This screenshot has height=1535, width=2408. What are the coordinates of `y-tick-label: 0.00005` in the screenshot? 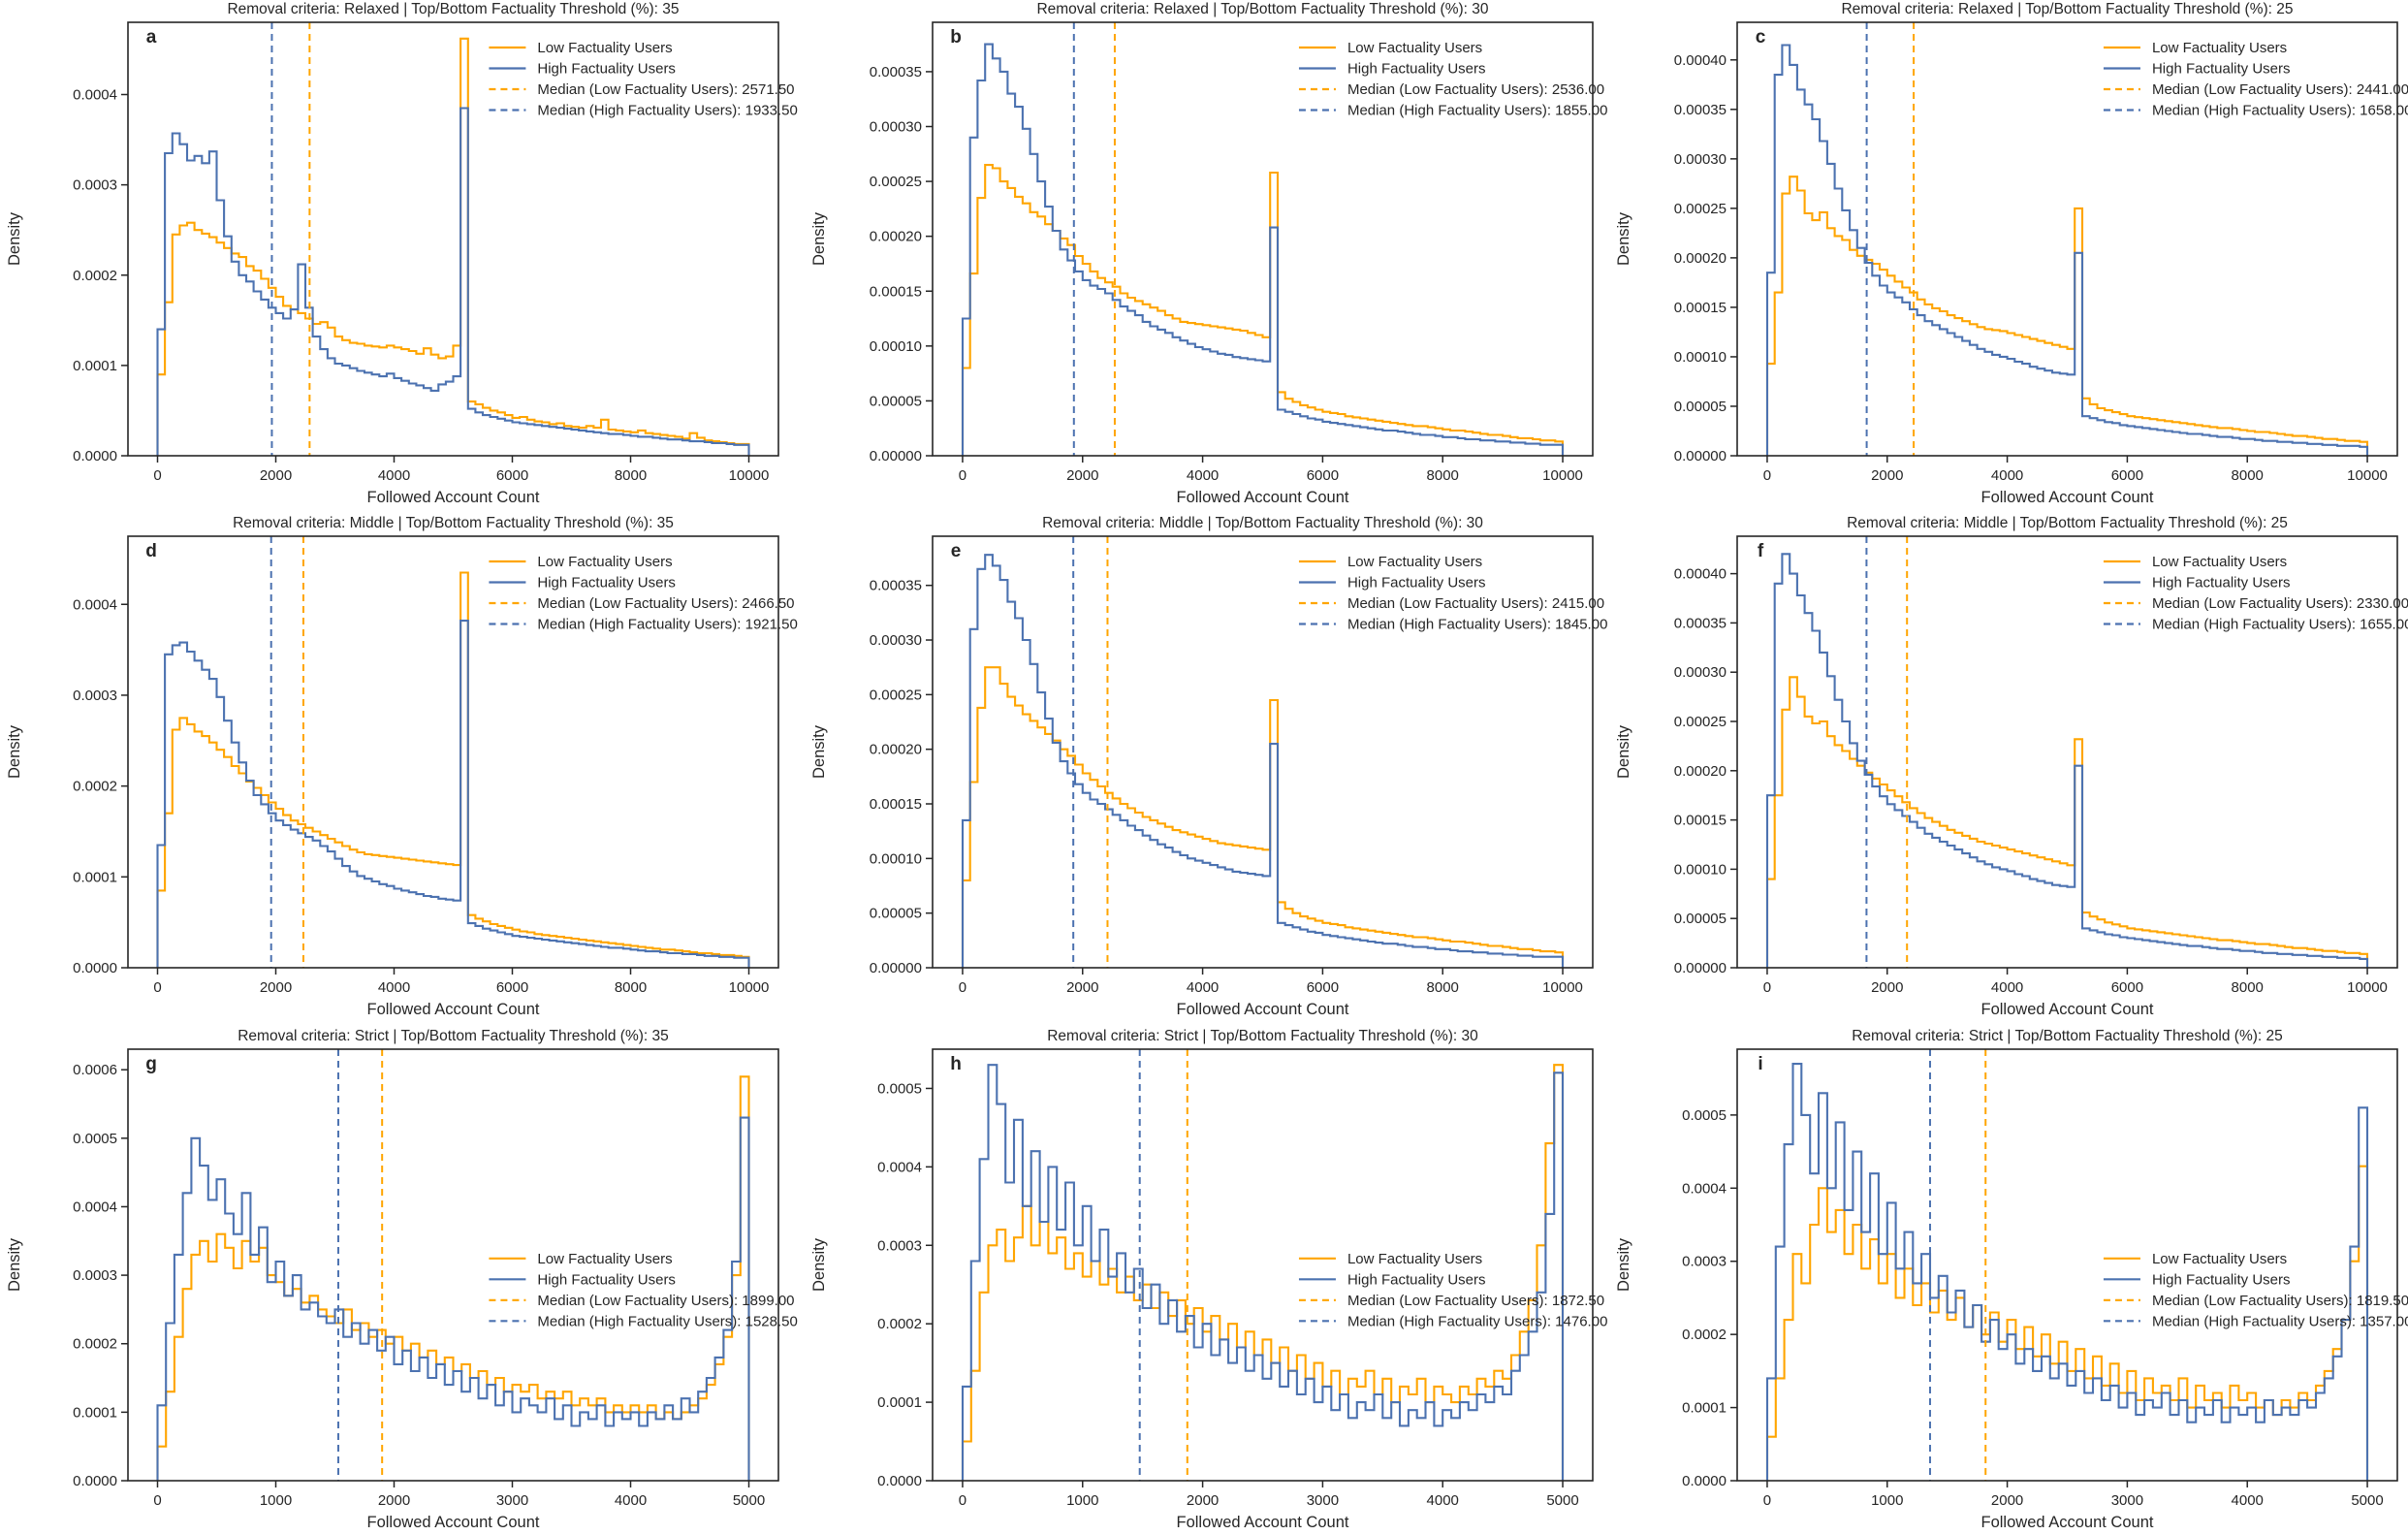 It's located at (1700, 919).